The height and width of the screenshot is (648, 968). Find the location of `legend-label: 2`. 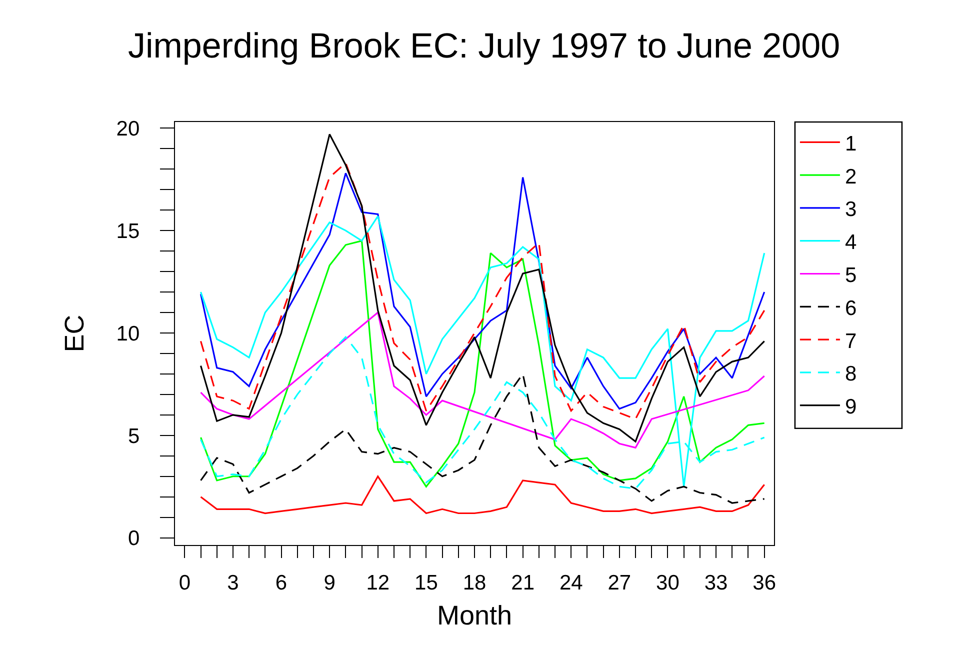

legend-label: 2 is located at coordinates (850, 176).